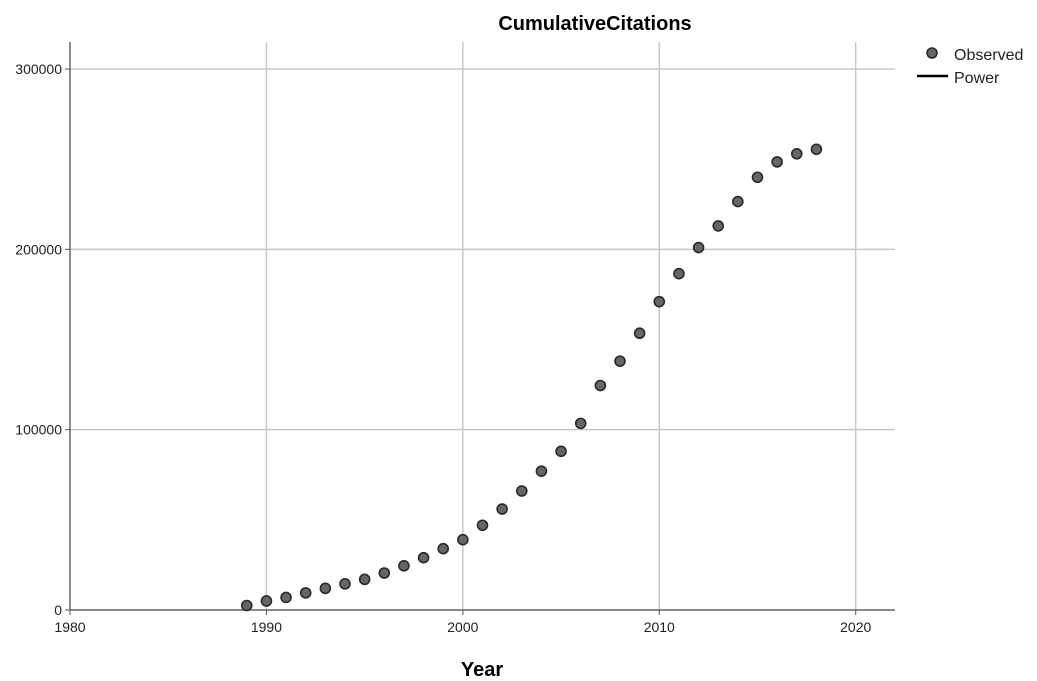 Image resolution: width=1037 pixels, height=681 pixels. What do you see at coordinates (977, 78) in the screenshot?
I see `legend-power-label: Power` at bounding box center [977, 78].